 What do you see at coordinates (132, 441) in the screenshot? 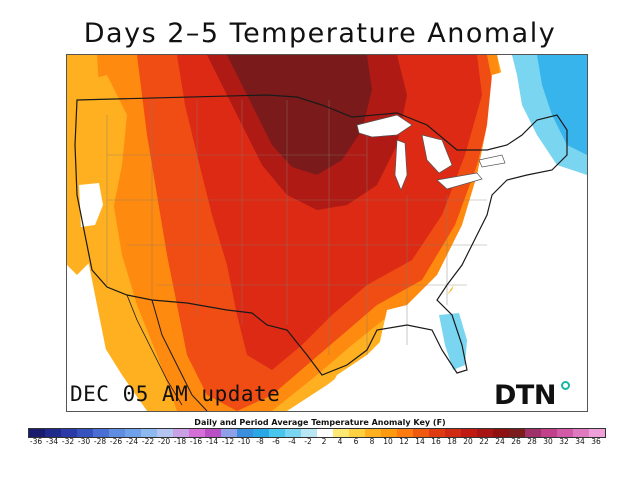
I see `legend-label: -24` at bounding box center [132, 441].